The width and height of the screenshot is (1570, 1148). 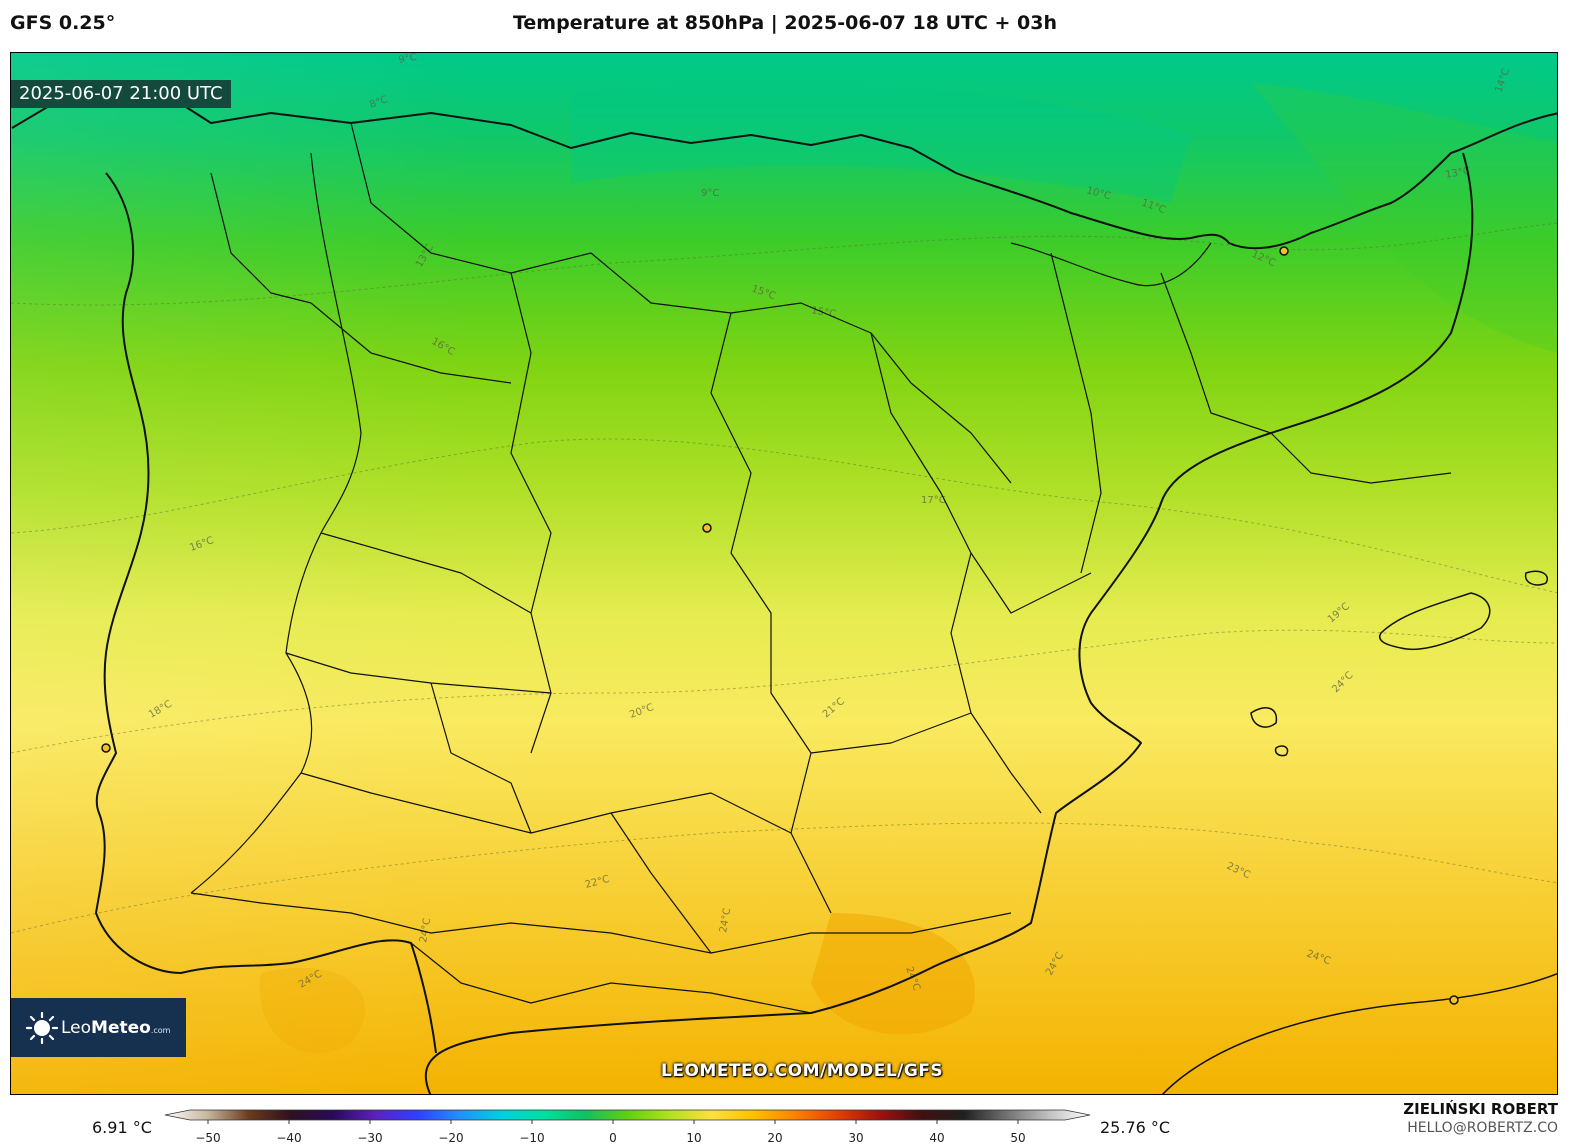 I want to click on french-coast, so click(x=1256, y=181).